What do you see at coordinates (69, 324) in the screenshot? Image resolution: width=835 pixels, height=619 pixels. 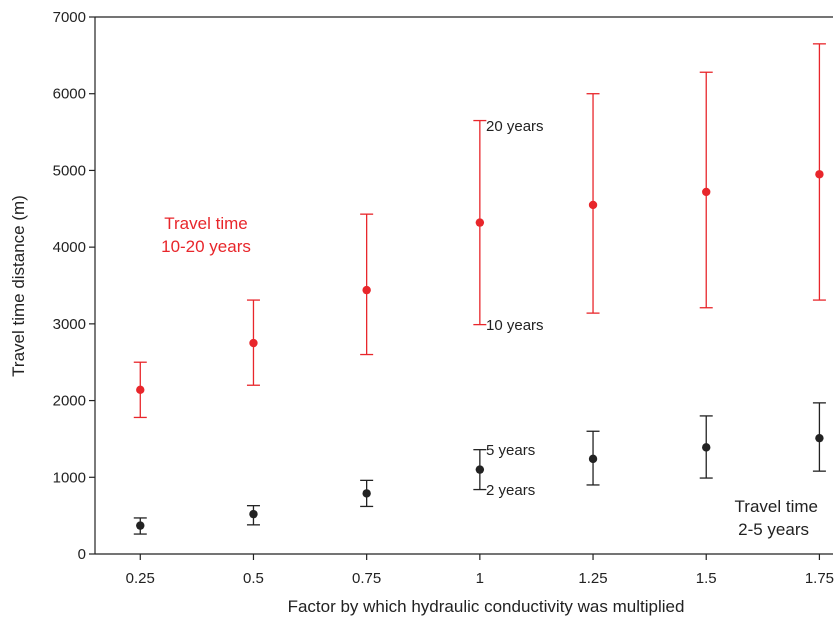 I see `y-tick-label: 3000` at bounding box center [69, 324].